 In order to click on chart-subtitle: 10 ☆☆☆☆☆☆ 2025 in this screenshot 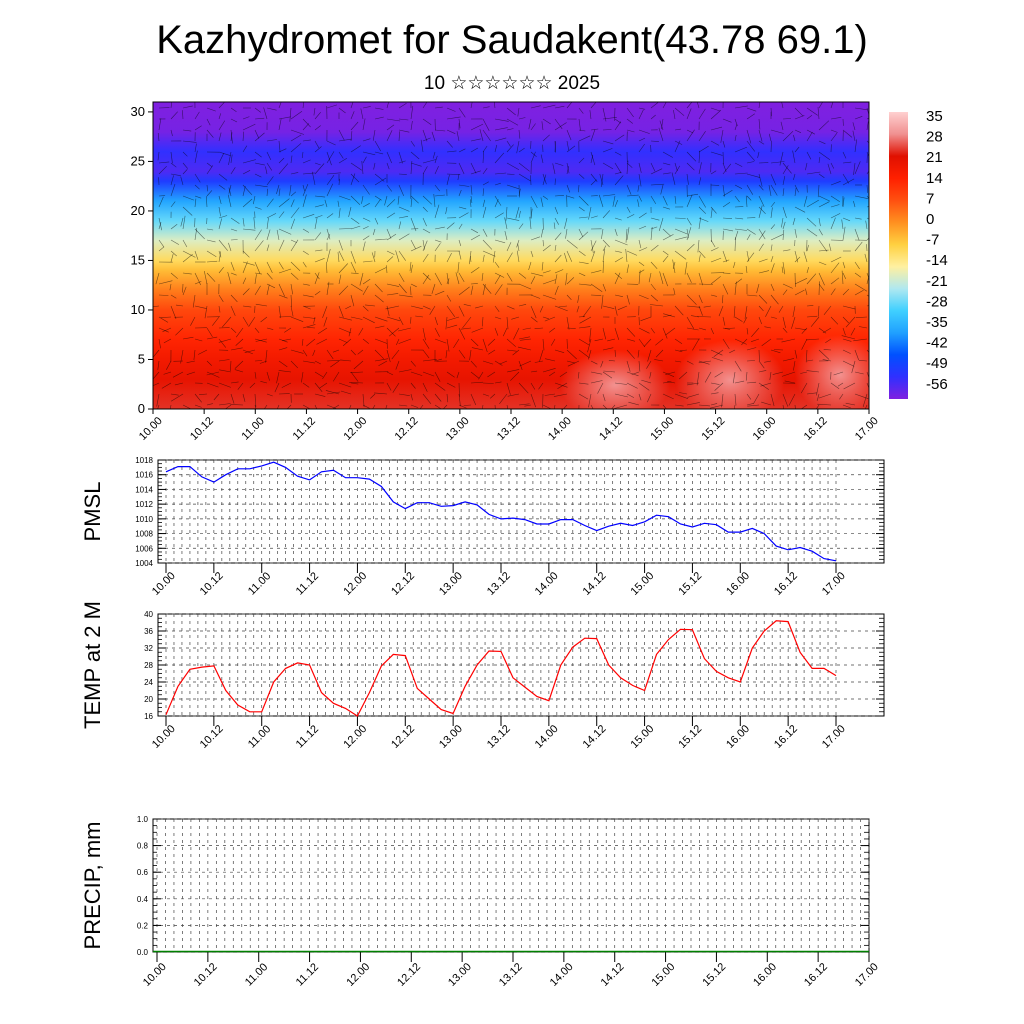, I will do `click(512, 83)`.